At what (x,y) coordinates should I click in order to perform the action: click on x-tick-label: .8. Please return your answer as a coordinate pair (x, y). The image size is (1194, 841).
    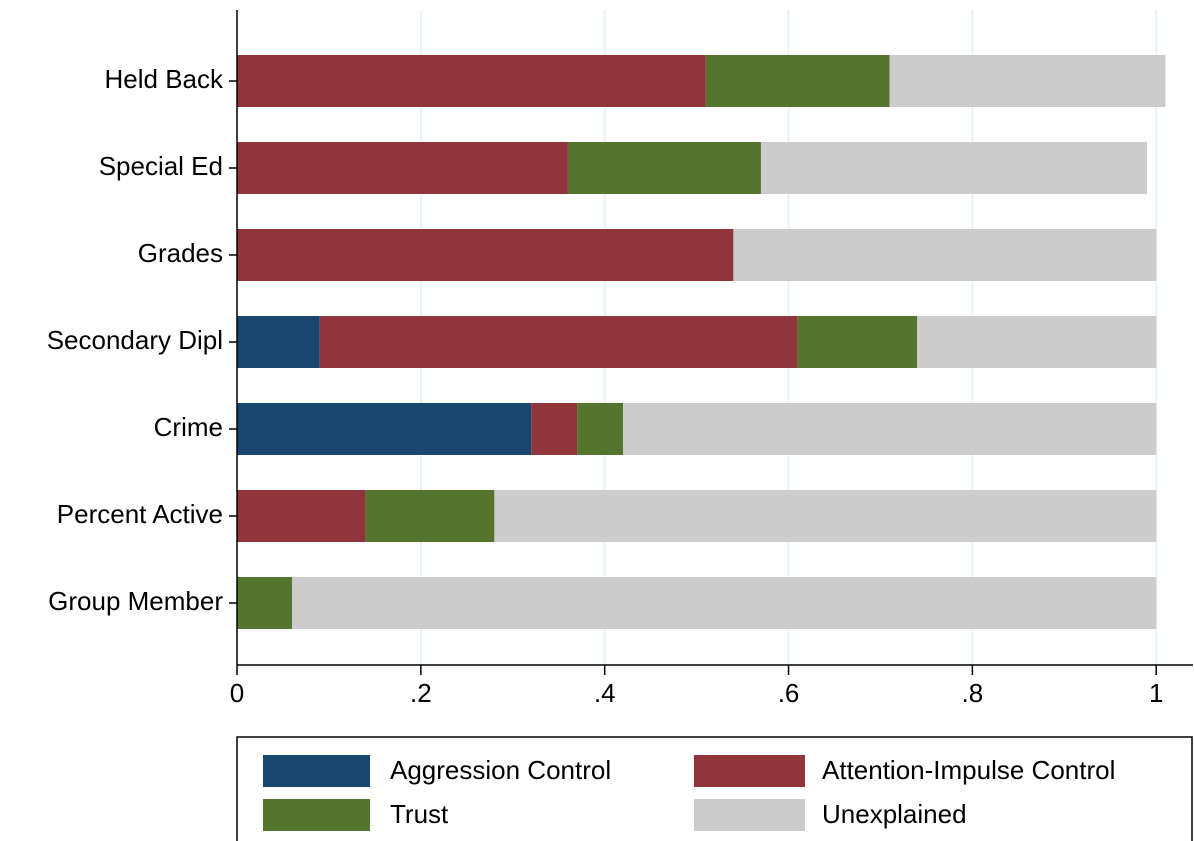
    Looking at the image, I should click on (973, 693).